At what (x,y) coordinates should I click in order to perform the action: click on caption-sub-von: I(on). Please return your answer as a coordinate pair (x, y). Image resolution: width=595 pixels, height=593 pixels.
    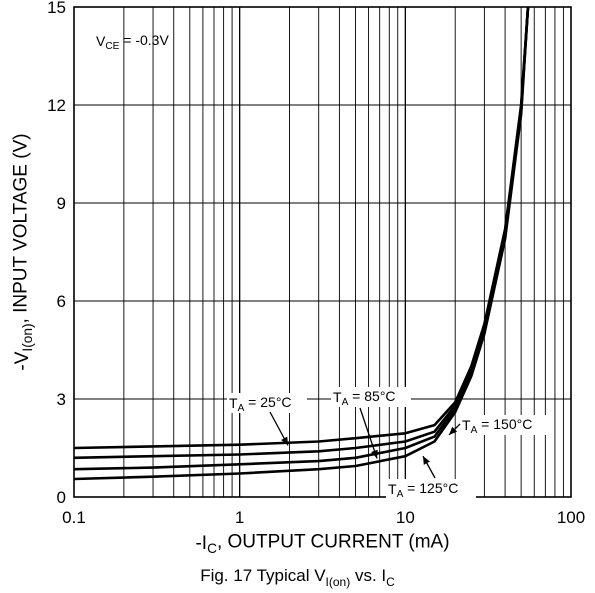
    Looking at the image, I should click on (338, 582).